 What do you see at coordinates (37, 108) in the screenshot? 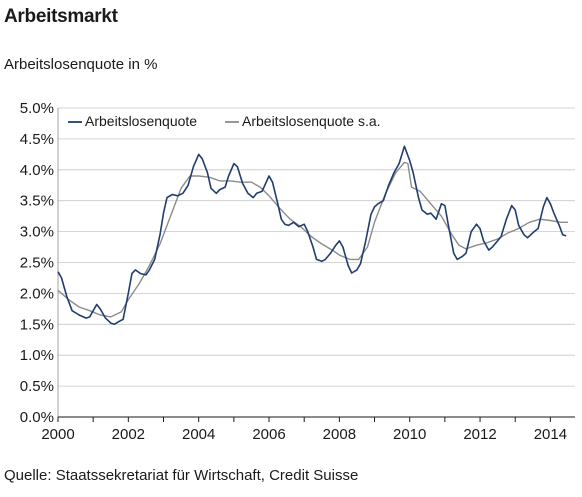
I see `y-tick-label: 5.0%` at bounding box center [37, 108].